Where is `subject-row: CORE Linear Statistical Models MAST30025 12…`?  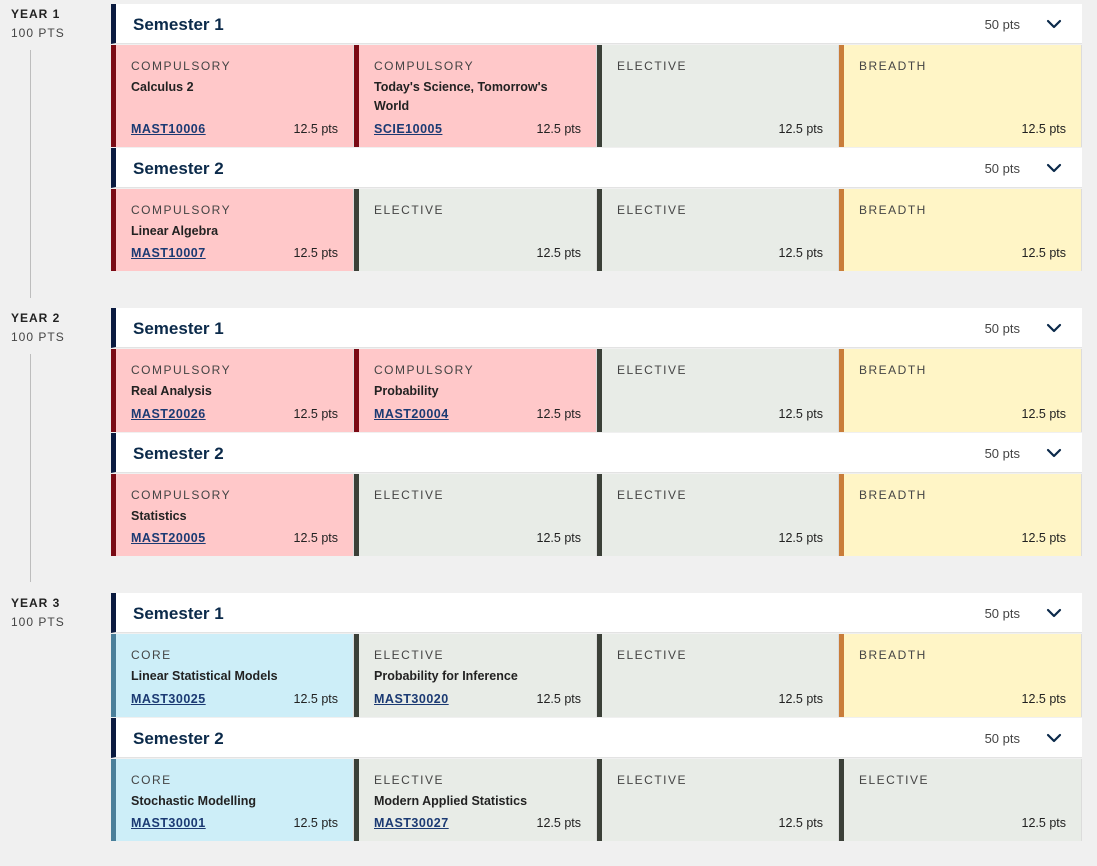
subject-row: CORE Linear Statistical Models MAST30025 12… is located at coordinates (596, 675).